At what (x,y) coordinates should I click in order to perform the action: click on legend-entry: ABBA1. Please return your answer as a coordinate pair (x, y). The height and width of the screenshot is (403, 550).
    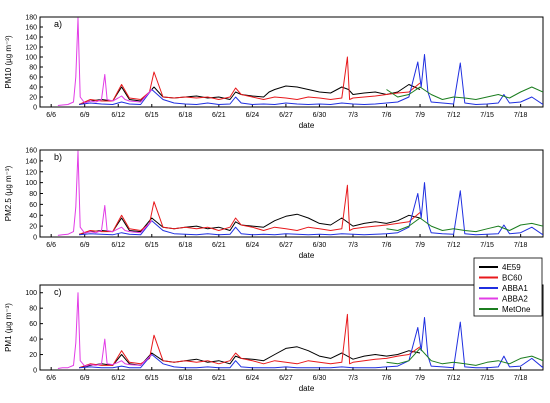
    Looking at the image, I should click on (515, 288).